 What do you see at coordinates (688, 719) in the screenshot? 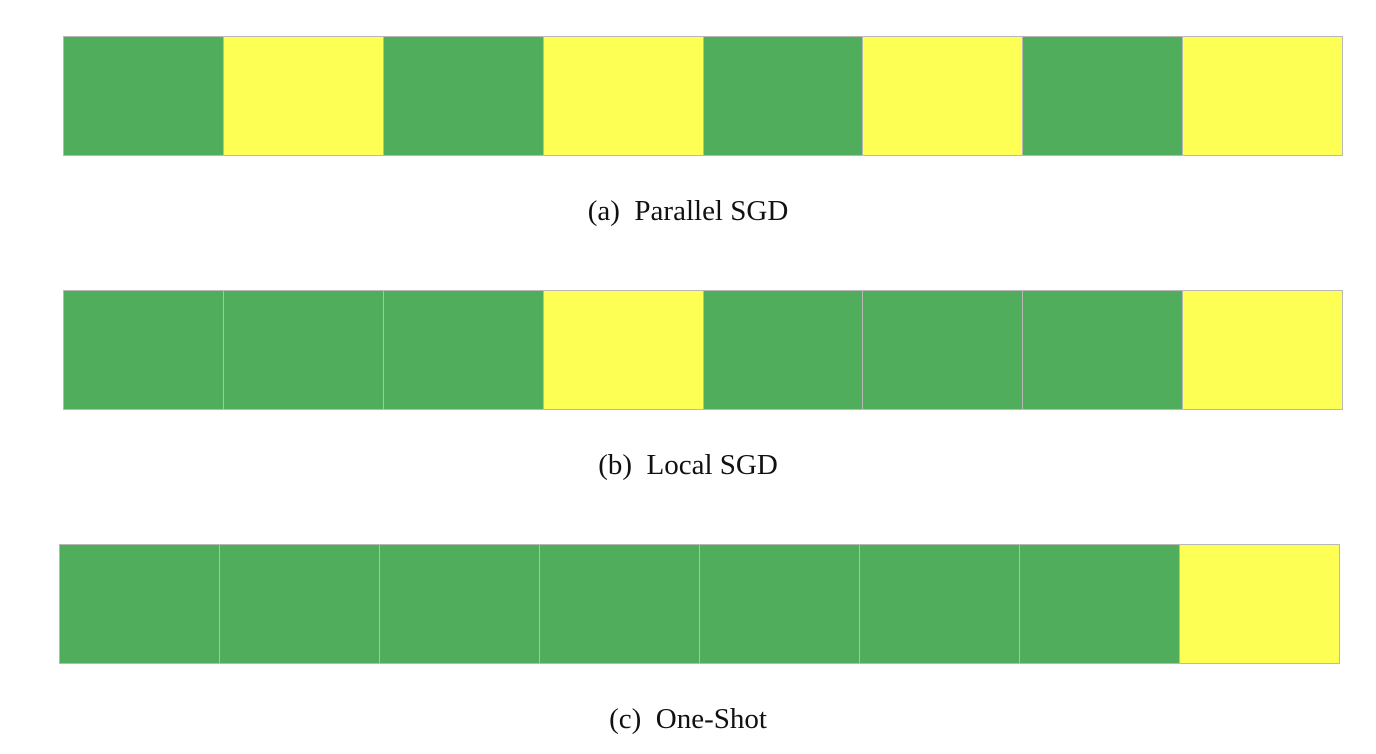
I see `caption-one-shot: (c) One-Shot` at bounding box center [688, 719].